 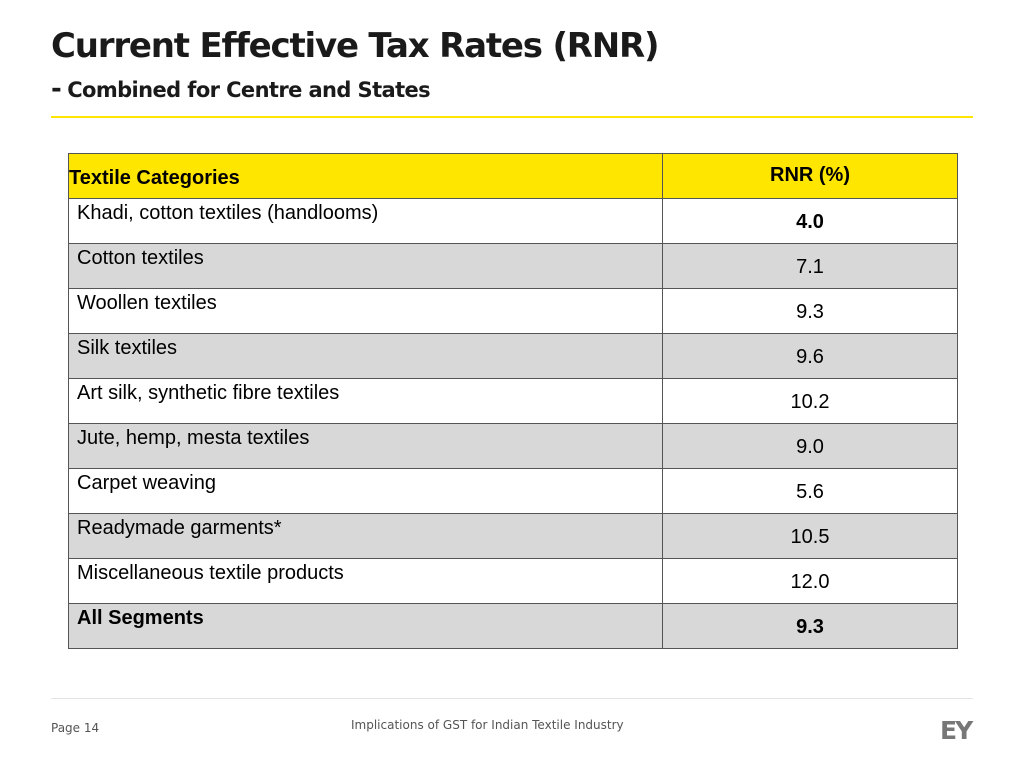 What do you see at coordinates (810, 581) in the screenshot?
I see `rnr-cell: 12.0` at bounding box center [810, 581].